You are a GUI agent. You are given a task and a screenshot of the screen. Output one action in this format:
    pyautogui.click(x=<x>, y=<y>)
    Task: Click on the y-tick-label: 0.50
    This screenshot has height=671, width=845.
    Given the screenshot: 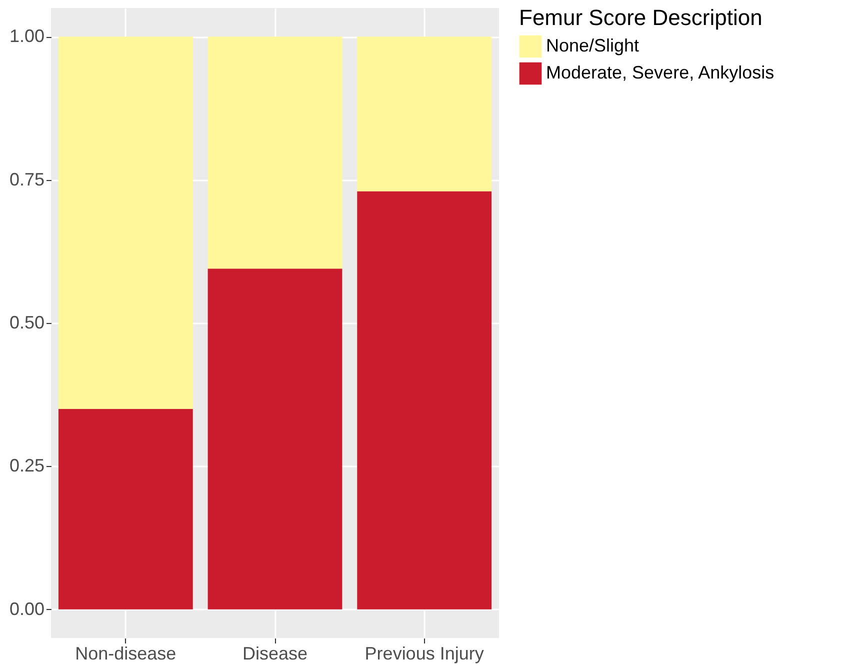 What is the action you would take?
    pyautogui.click(x=26, y=322)
    